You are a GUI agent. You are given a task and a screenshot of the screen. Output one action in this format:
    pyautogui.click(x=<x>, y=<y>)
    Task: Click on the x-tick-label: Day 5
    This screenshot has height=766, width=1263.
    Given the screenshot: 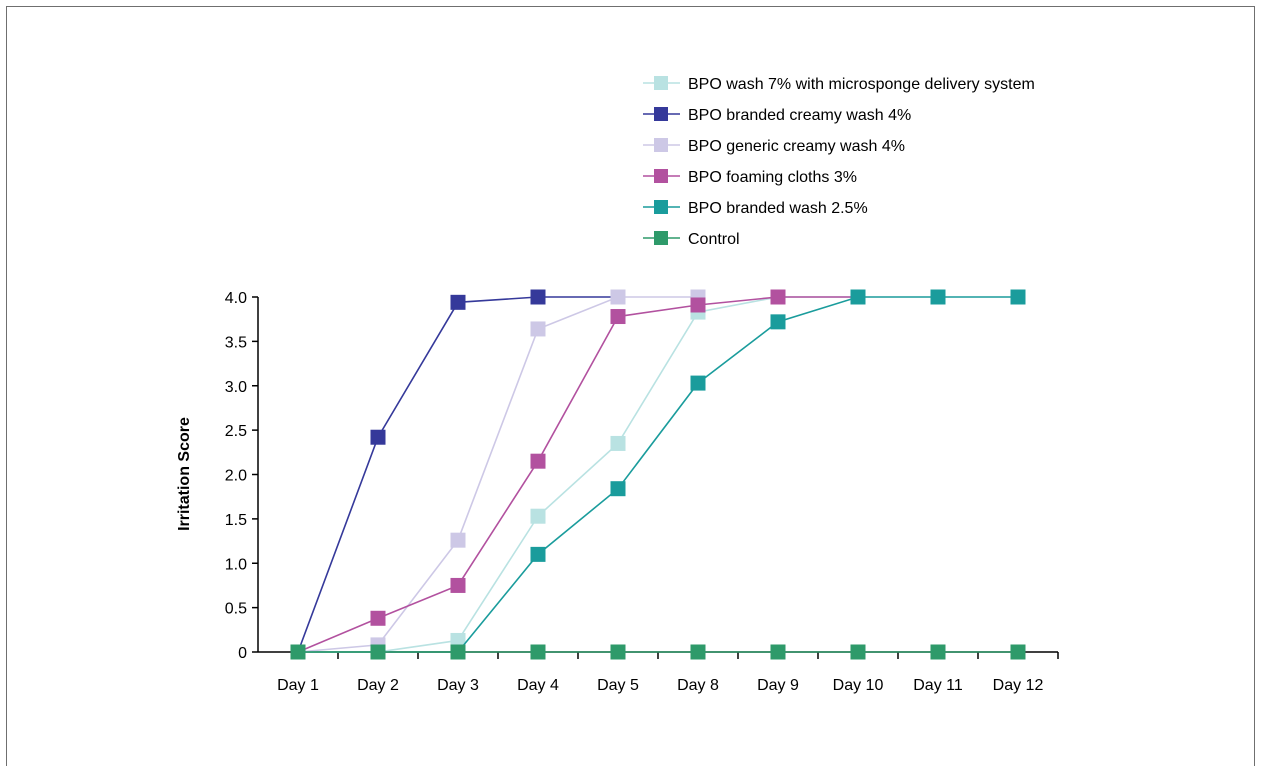 What is the action you would take?
    pyautogui.click(x=618, y=685)
    